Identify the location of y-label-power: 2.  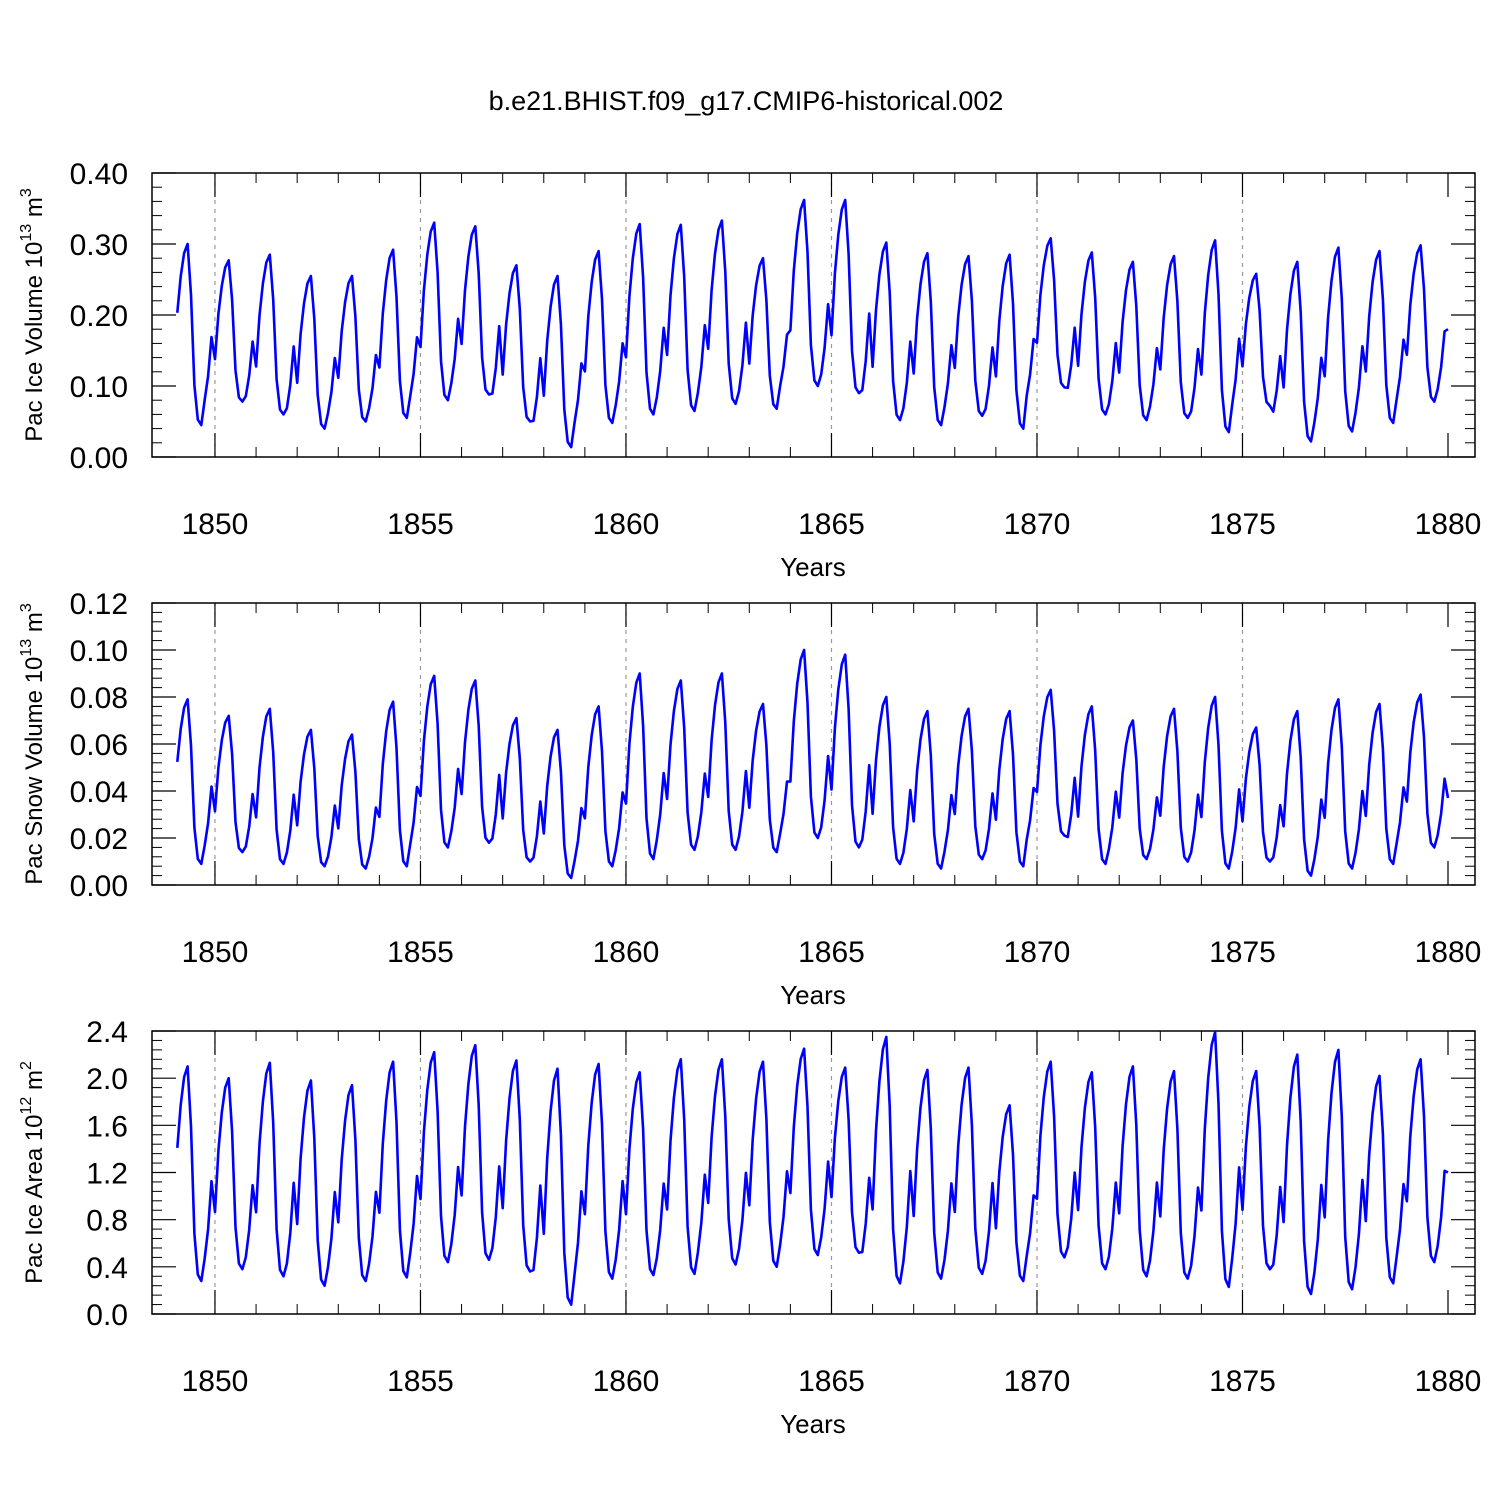
(26, 1065).